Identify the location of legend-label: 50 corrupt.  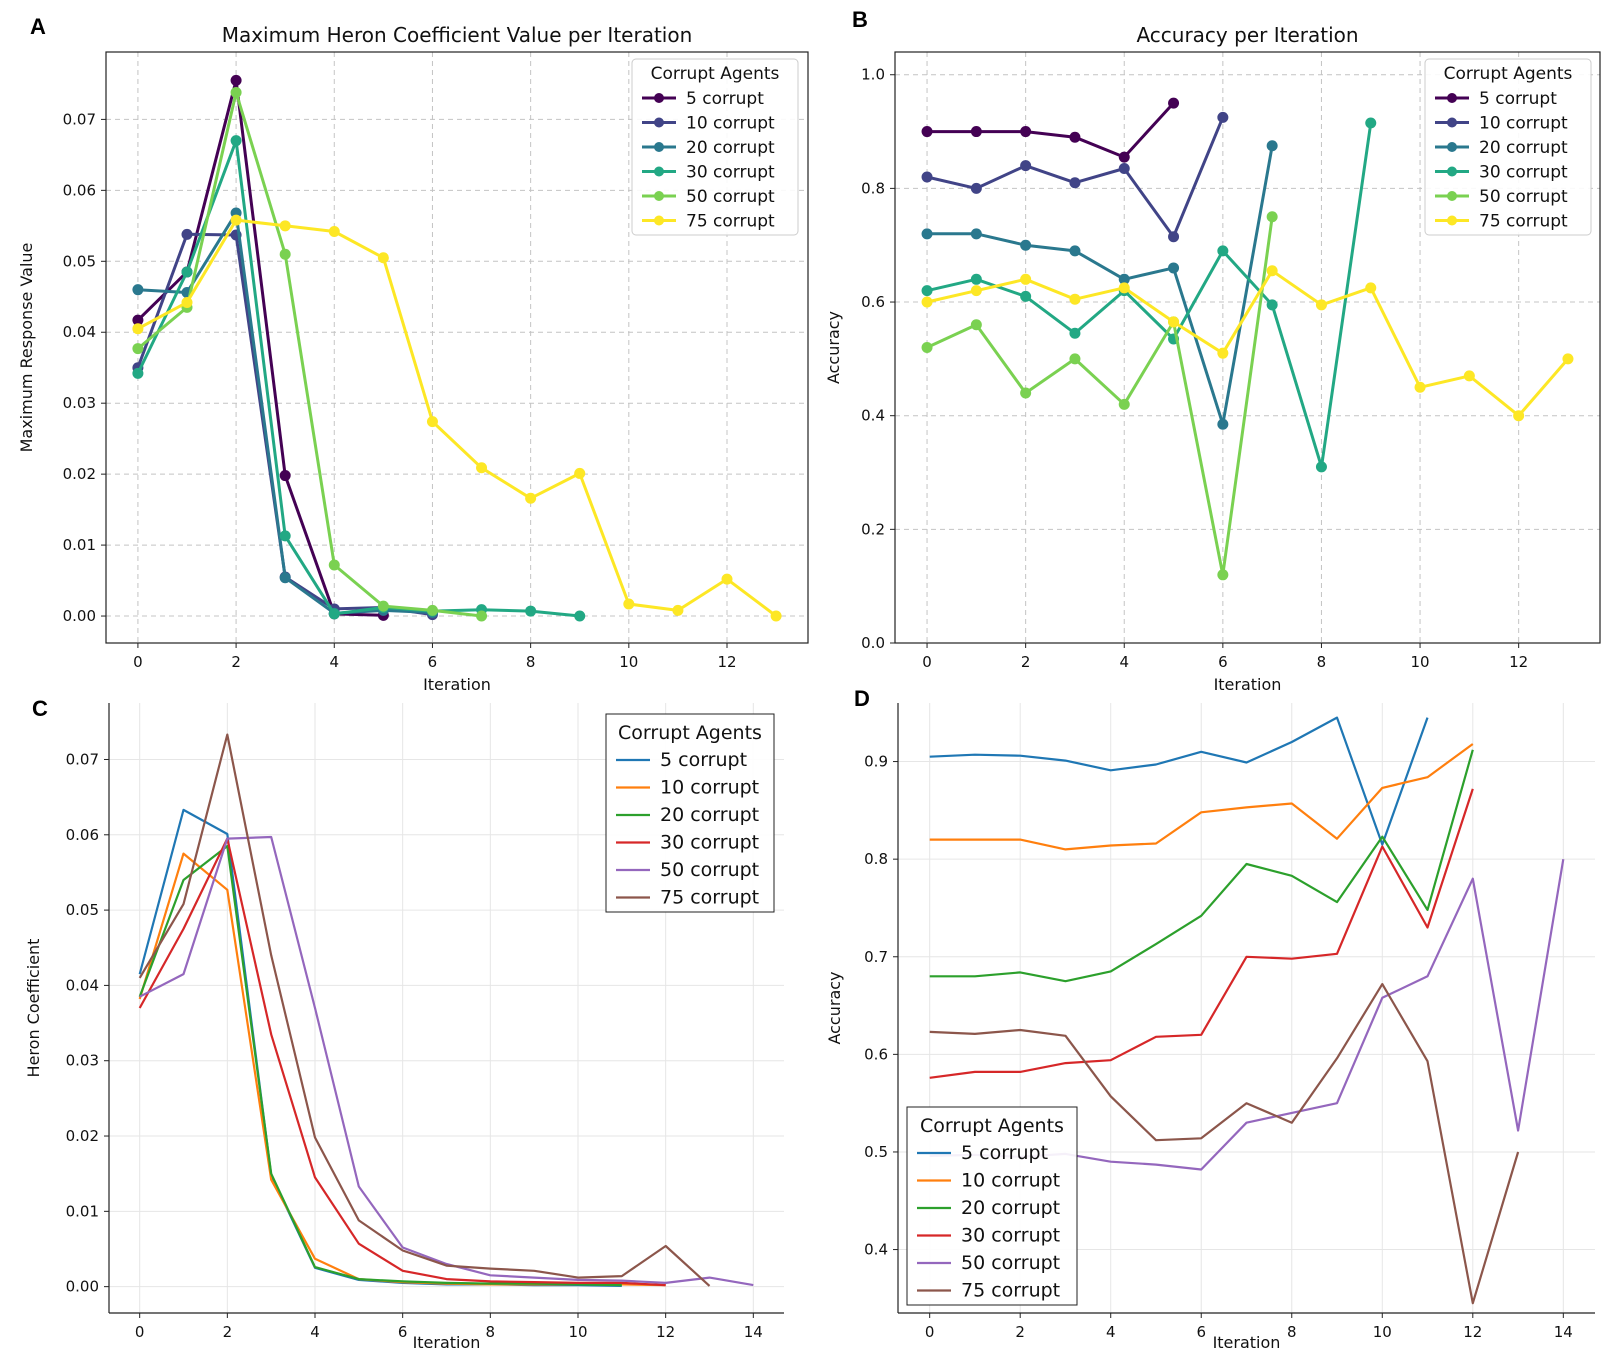
(1010, 1263).